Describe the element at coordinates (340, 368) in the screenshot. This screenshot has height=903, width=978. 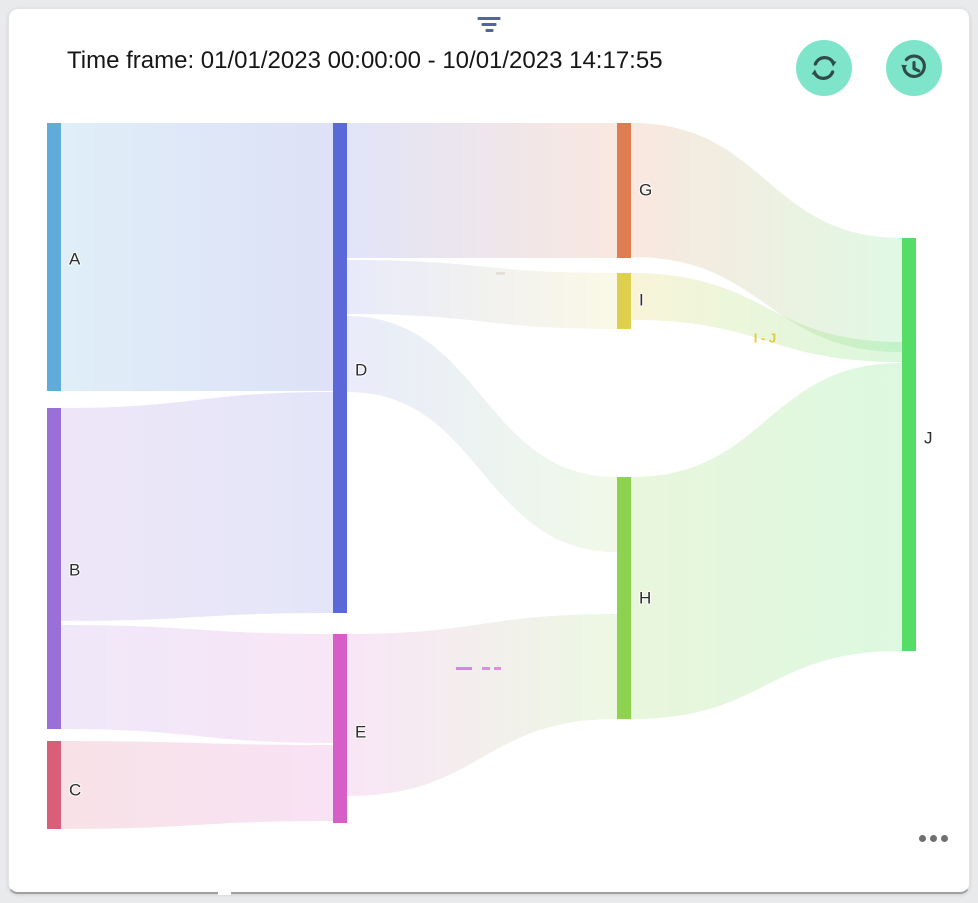
I see `sankey-node-D` at that location.